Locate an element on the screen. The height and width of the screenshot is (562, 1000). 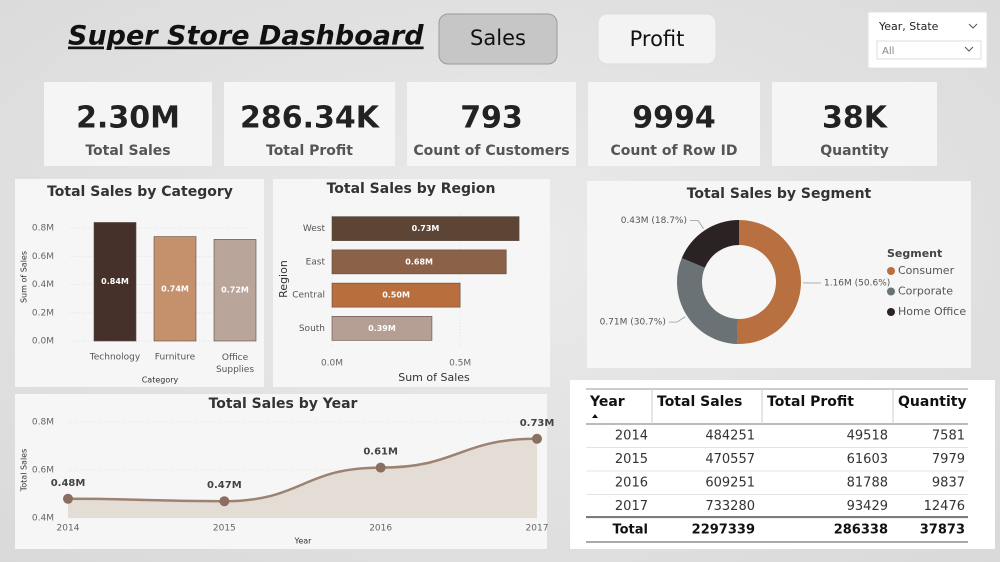
filter-label: Year, State is located at coordinates (908, 26).